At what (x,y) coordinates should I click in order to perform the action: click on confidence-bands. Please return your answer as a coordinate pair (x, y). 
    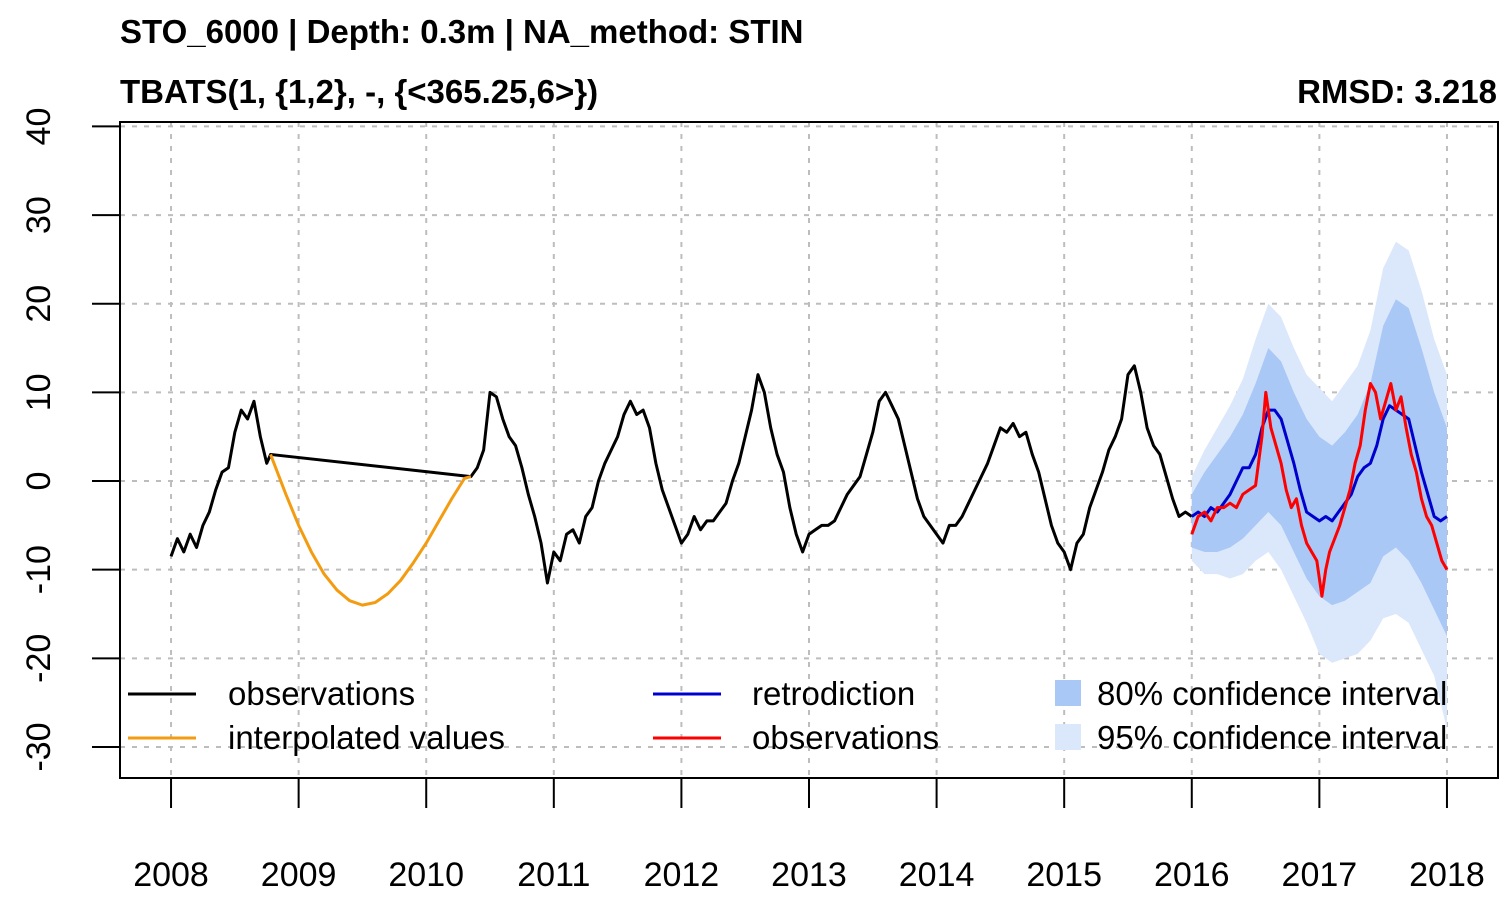
    Looking at the image, I should click on (1319, 485).